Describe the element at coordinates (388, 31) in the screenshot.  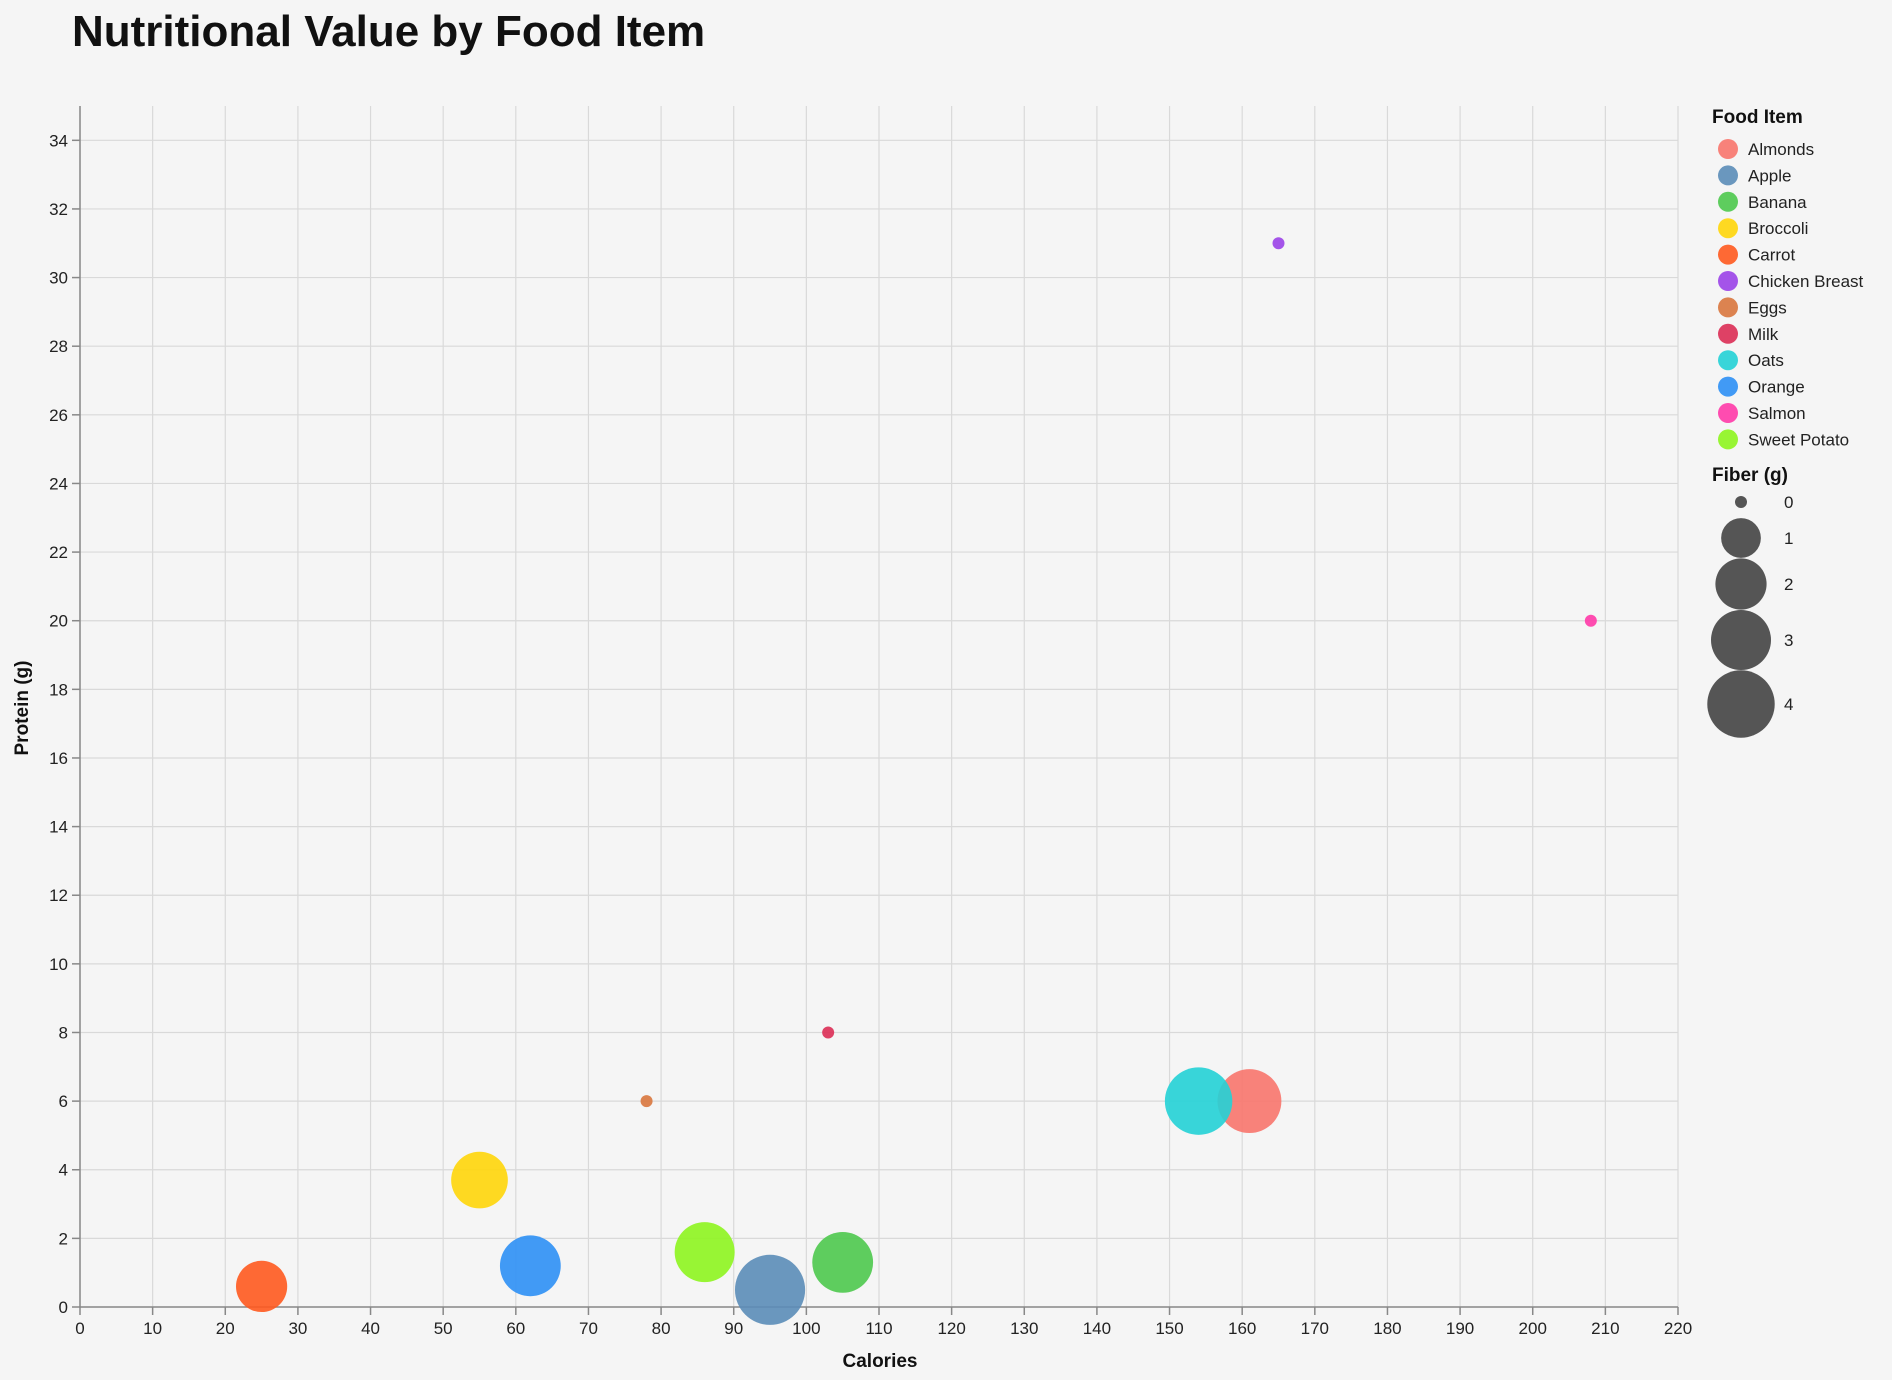
I see `chart-title: Nutritional Value by Food Item` at that location.